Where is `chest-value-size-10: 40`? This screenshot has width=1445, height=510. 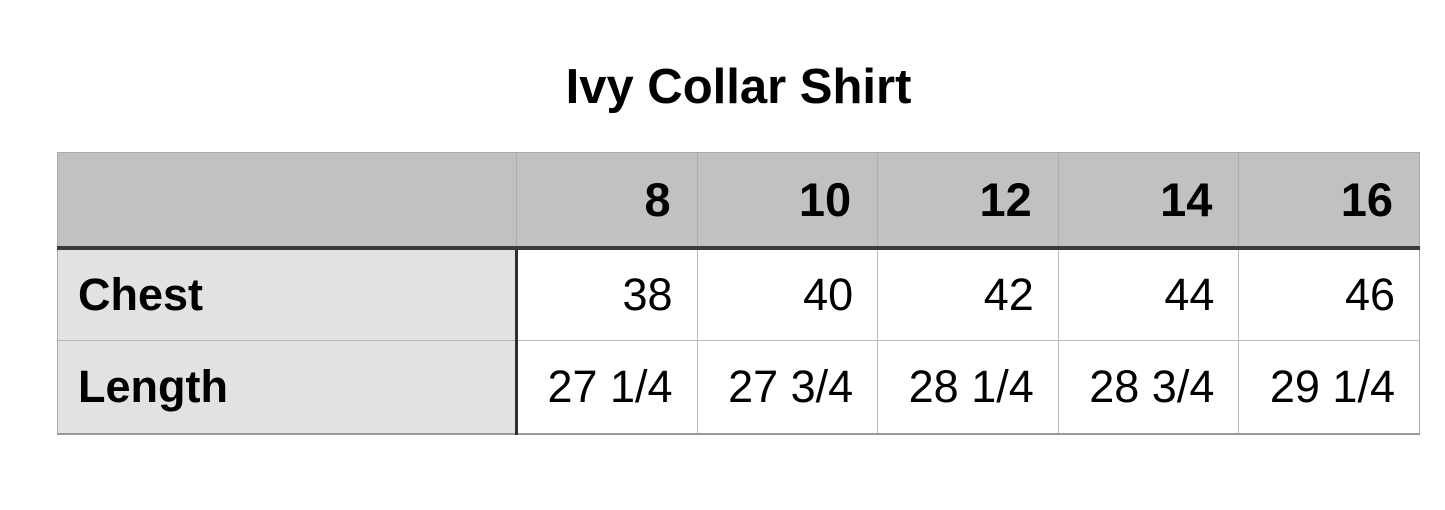
chest-value-size-10: 40 is located at coordinates (787, 294).